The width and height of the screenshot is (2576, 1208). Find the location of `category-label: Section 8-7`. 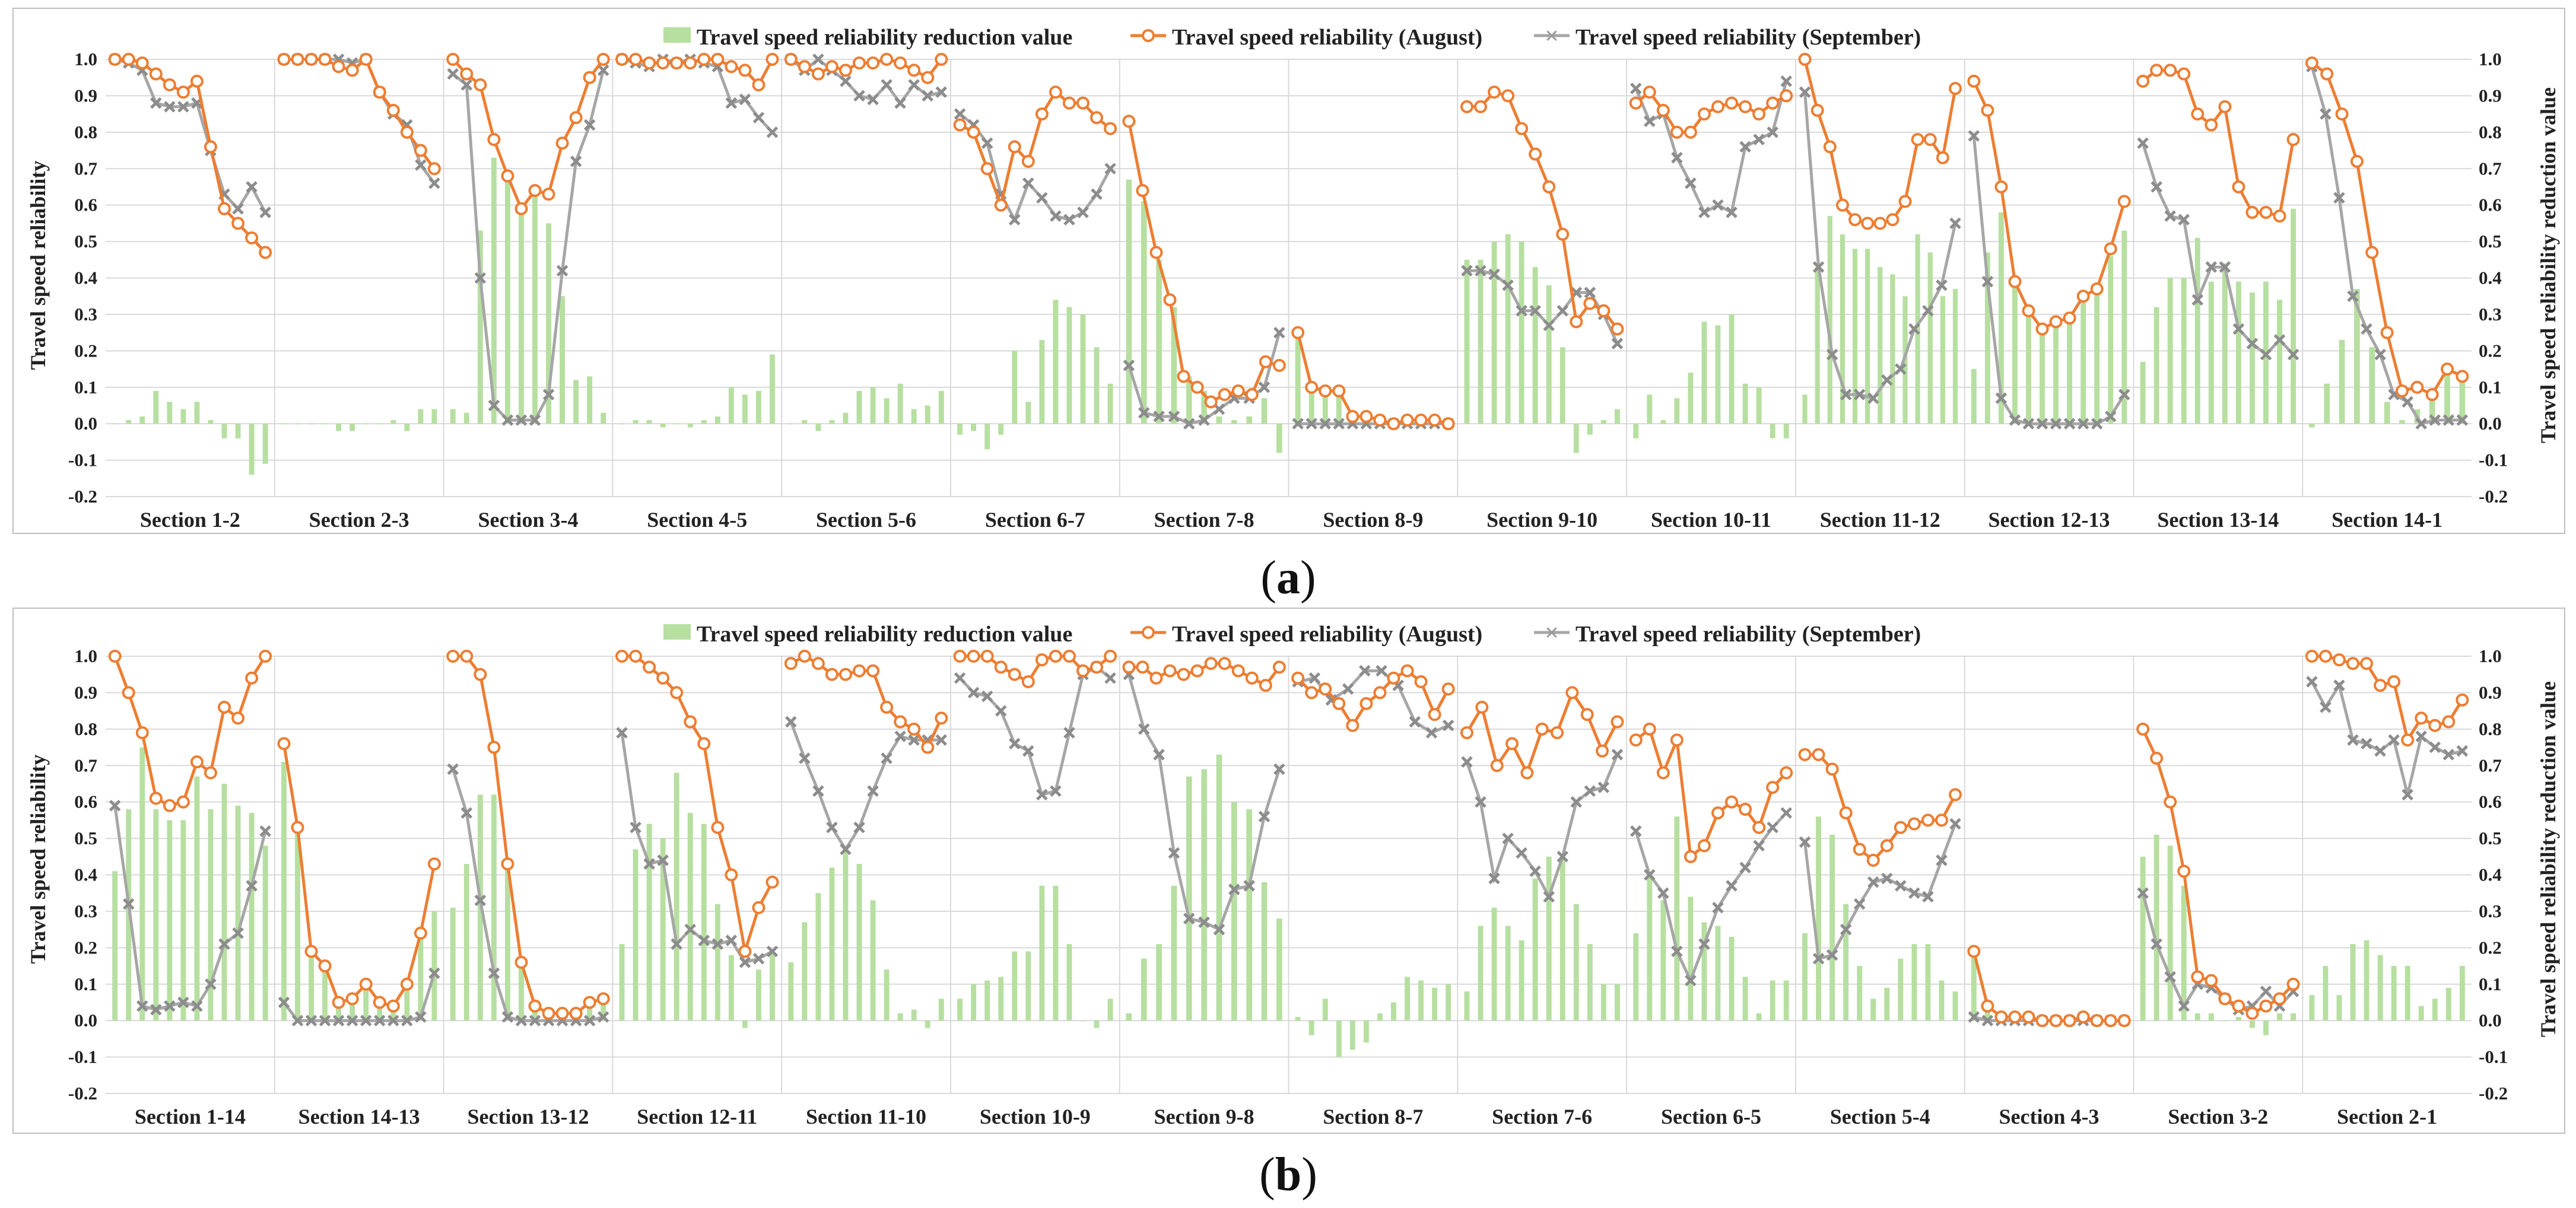

category-label: Section 8-7 is located at coordinates (1373, 1116).